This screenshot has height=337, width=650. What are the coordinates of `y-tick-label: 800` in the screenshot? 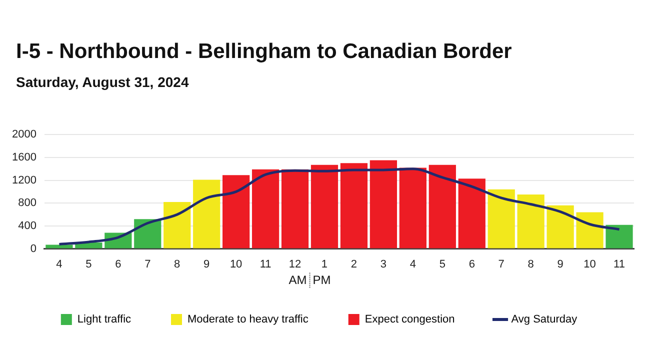 It's located at (27, 203).